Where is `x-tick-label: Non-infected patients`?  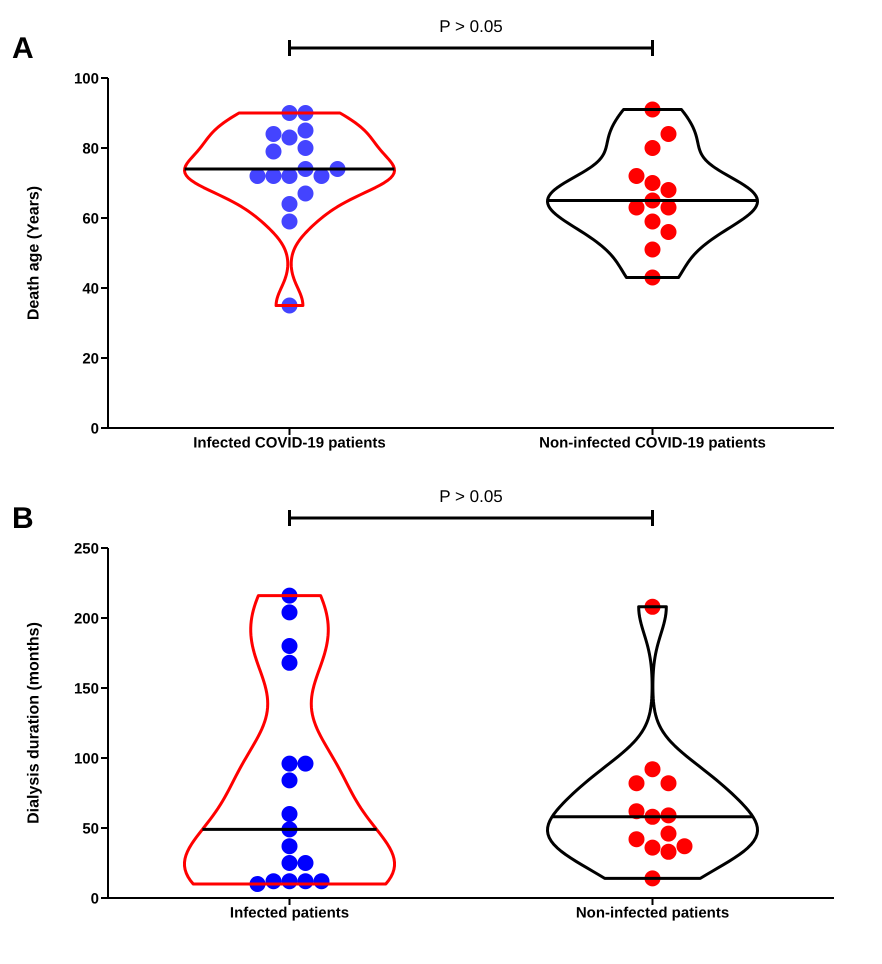
x-tick-label: Non-infected patients is located at coordinates (653, 913).